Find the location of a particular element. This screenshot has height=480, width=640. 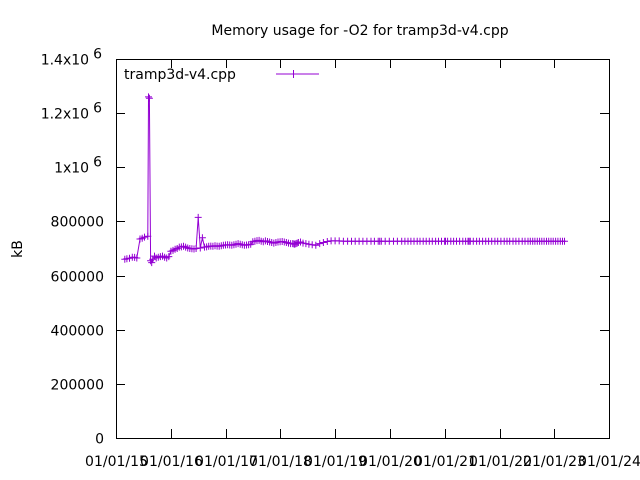

legend: tramp3d-v4.cpp is located at coordinates (221, 75).